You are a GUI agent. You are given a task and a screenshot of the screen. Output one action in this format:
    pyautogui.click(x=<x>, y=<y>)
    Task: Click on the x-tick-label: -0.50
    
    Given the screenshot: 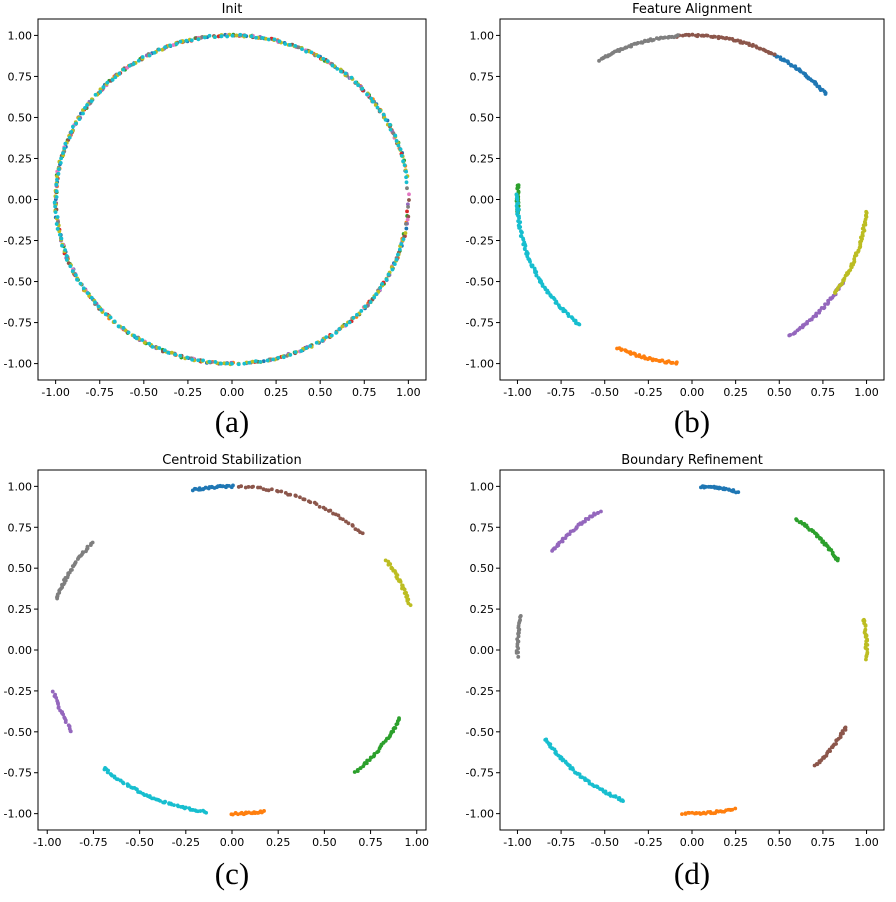 What is the action you would take?
    pyautogui.click(x=604, y=392)
    